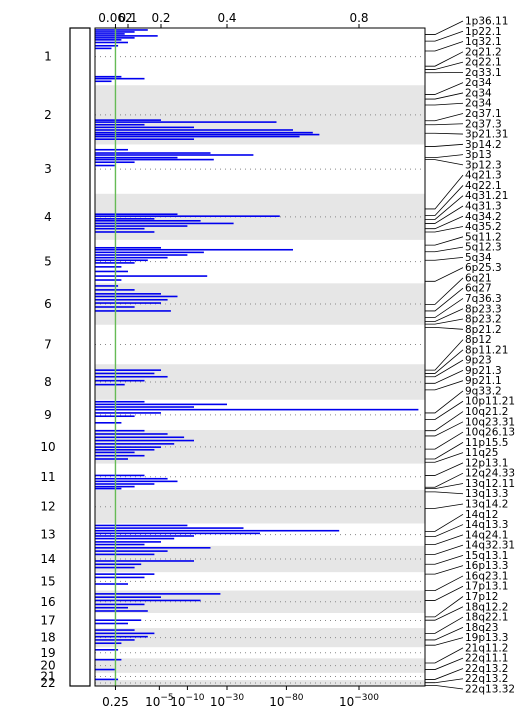 This screenshot has width=525, height=716. What do you see at coordinates (358, 18) in the screenshot?
I see `top-tick-label: 0.8` at bounding box center [358, 18].